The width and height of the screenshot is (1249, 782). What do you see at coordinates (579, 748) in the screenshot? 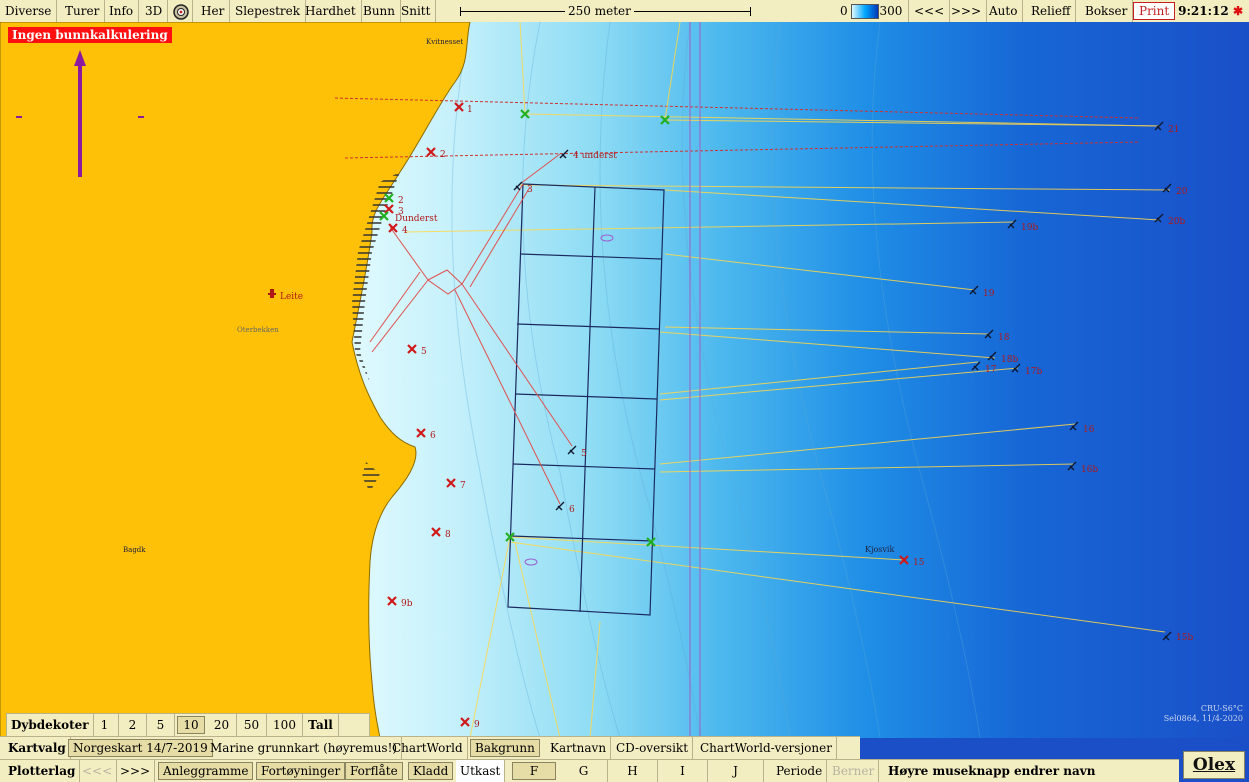
I see `chart-kartnavn: Kartnavn` at bounding box center [579, 748].